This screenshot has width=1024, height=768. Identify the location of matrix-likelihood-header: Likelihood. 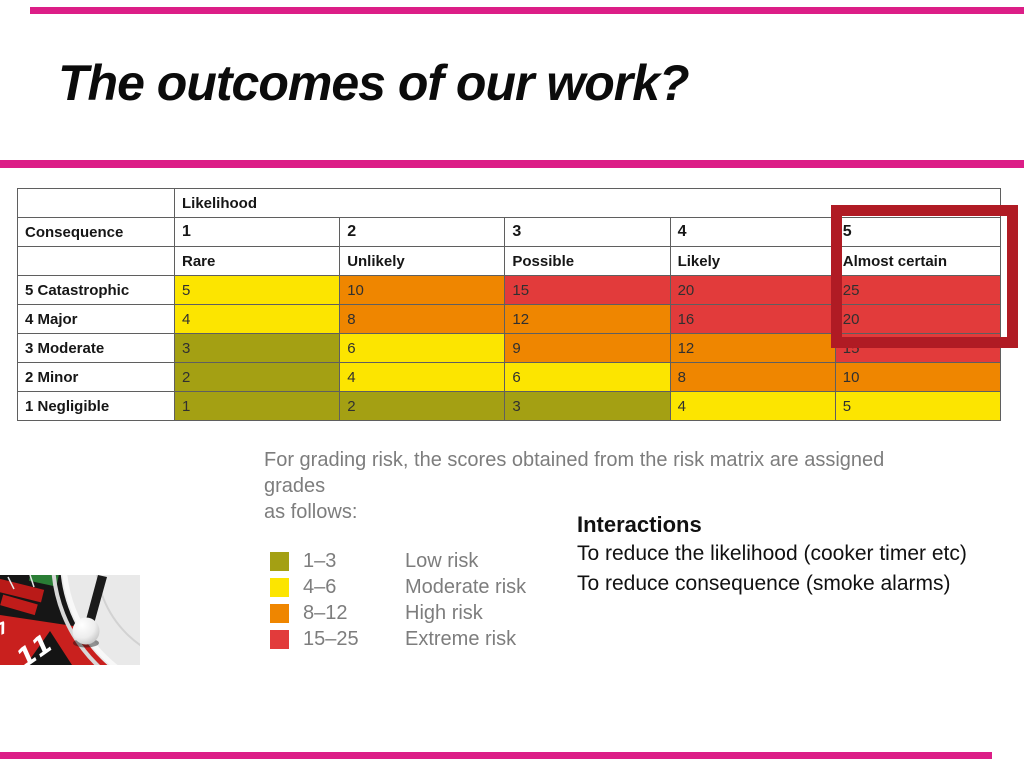
(588, 203).